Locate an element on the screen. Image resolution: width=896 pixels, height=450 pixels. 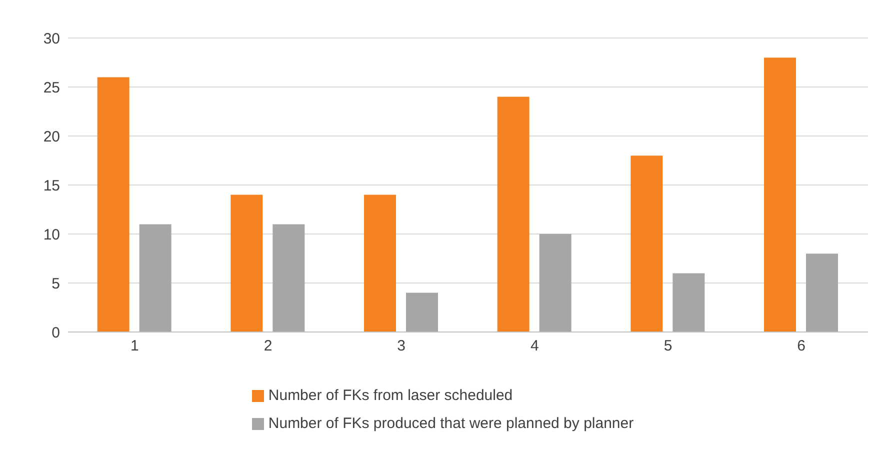
legend-label: Number of FKs from laser scheduled is located at coordinates (390, 395).